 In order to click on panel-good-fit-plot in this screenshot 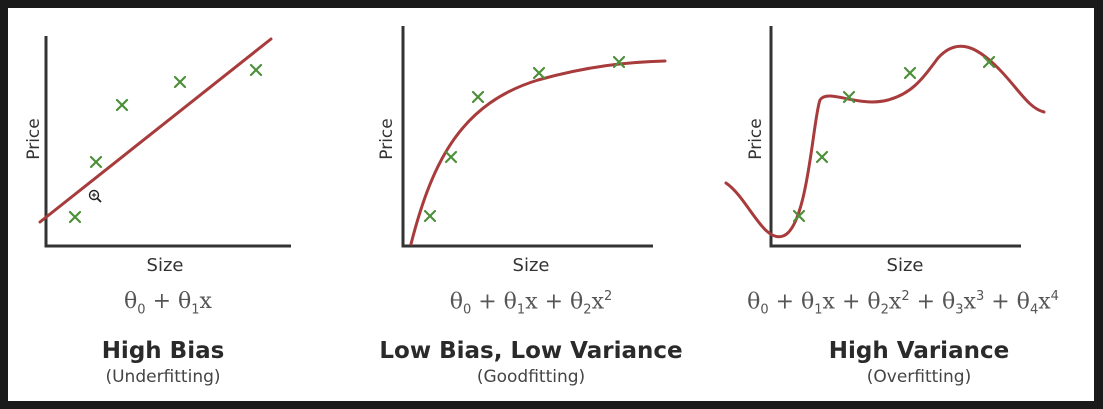, I will do `click(534, 137)`.